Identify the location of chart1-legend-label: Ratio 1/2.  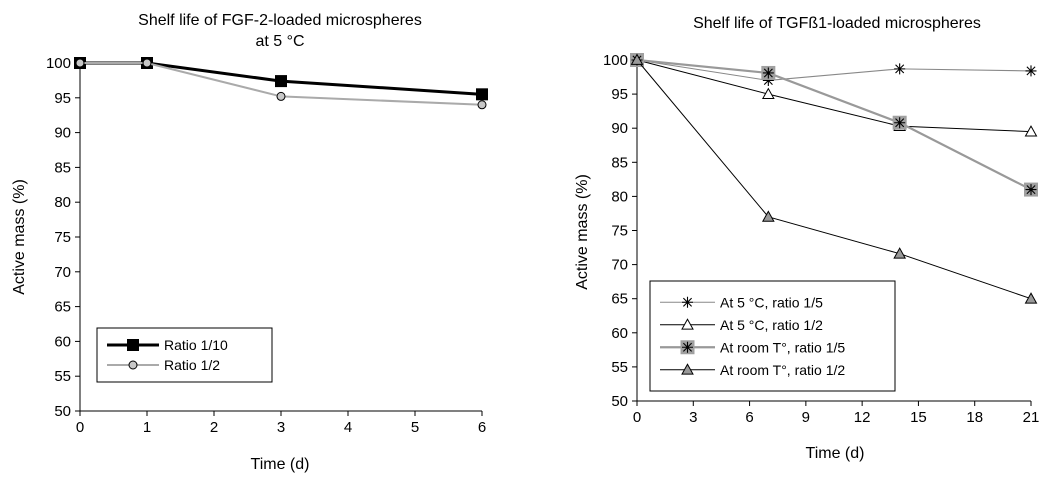
(192, 365).